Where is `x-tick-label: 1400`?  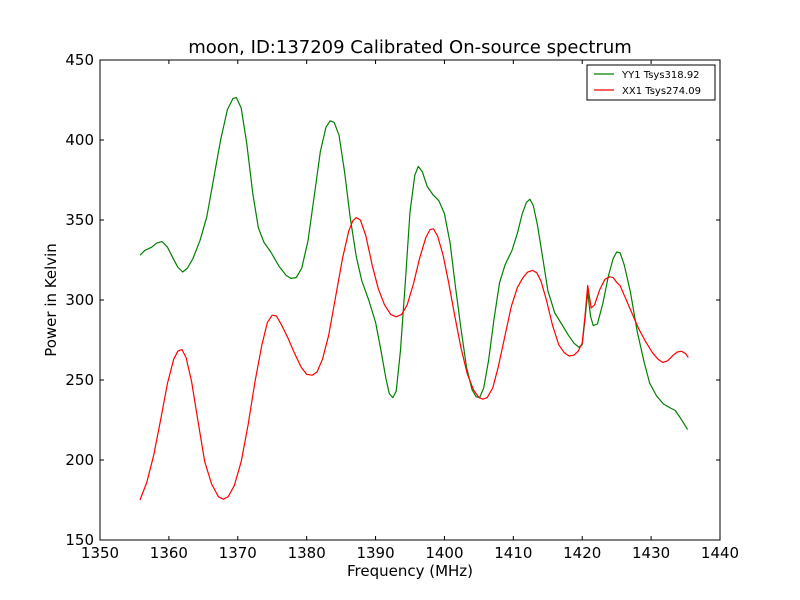 x-tick-label: 1400 is located at coordinates (444, 553).